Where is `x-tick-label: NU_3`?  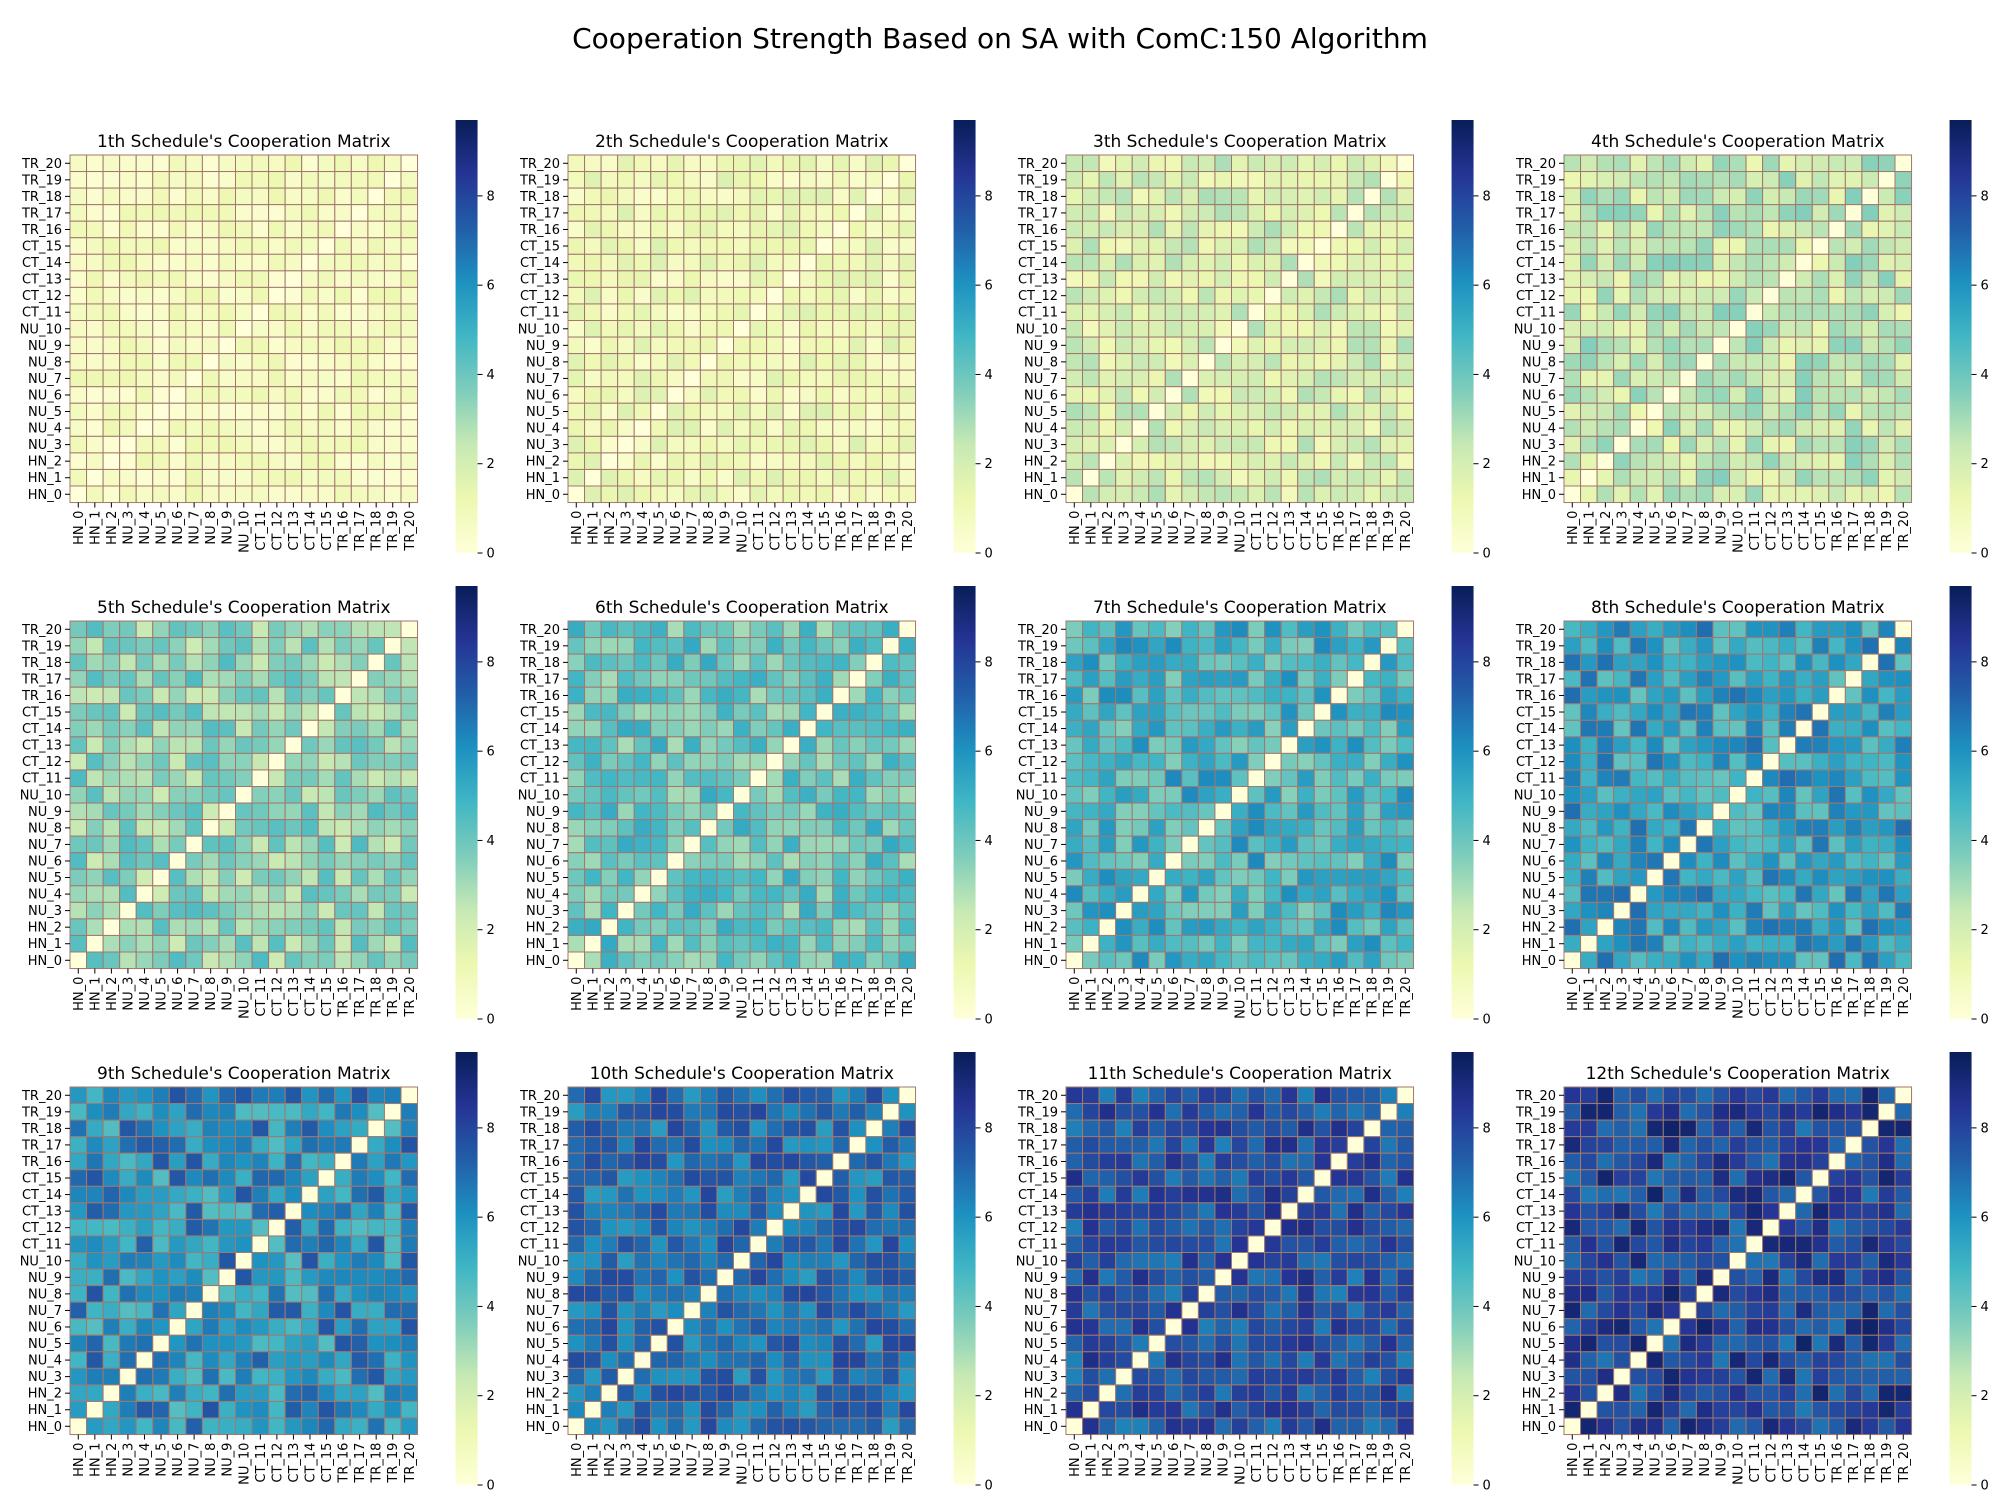
x-tick-label: NU_3 is located at coordinates (1124, 994).